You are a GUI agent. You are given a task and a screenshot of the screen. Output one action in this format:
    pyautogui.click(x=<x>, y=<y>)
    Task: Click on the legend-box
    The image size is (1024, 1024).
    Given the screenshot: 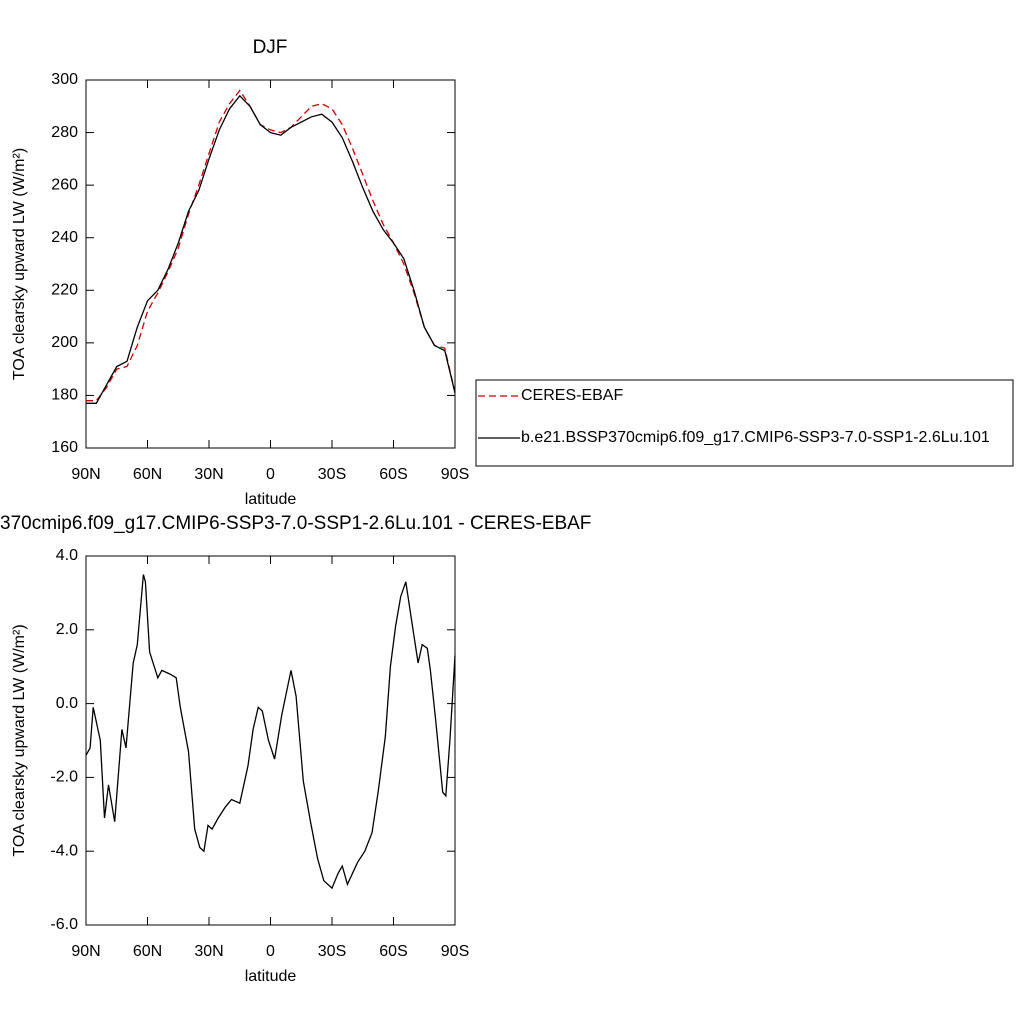 What is the action you would take?
    pyautogui.click(x=744, y=423)
    